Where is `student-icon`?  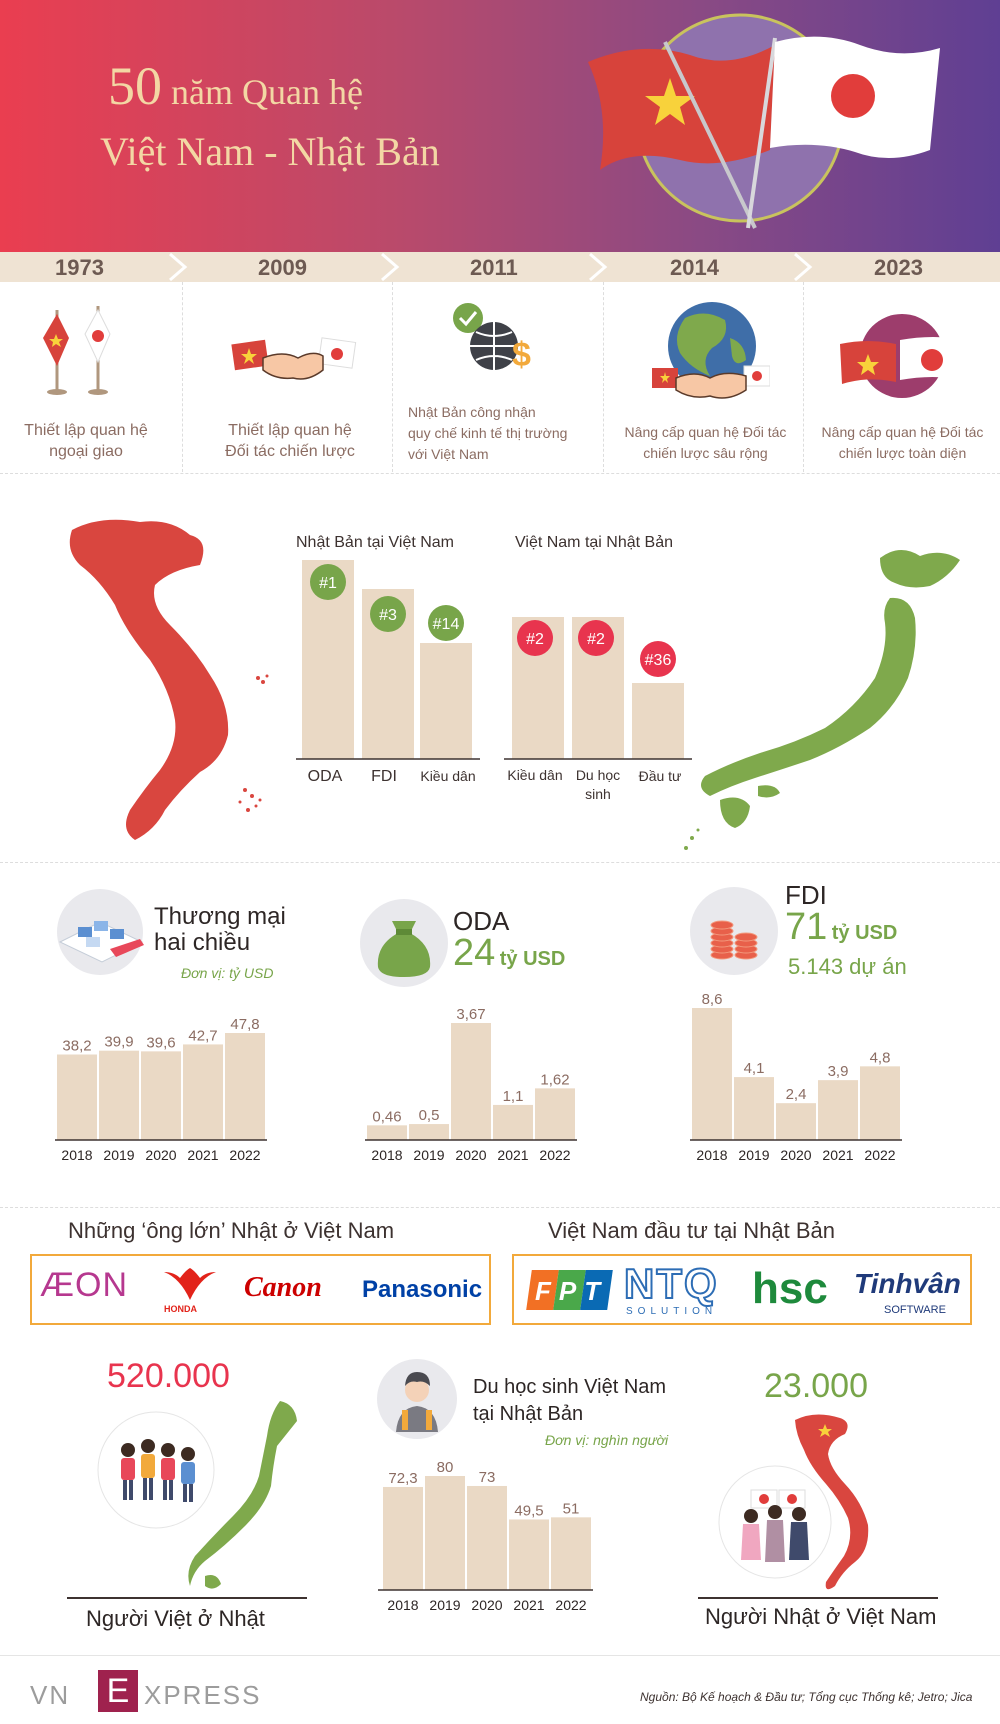 student-icon is located at coordinates (417, 1399).